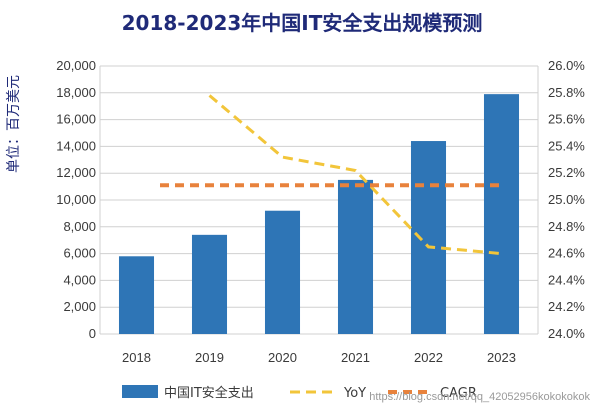 Image resolution: width=604 pixels, height=412 pixels. What do you see at coordinates (458, 393) in the screenshot?
I see `legend-label-cagr: CAGR` at bounding box center [458, 393].